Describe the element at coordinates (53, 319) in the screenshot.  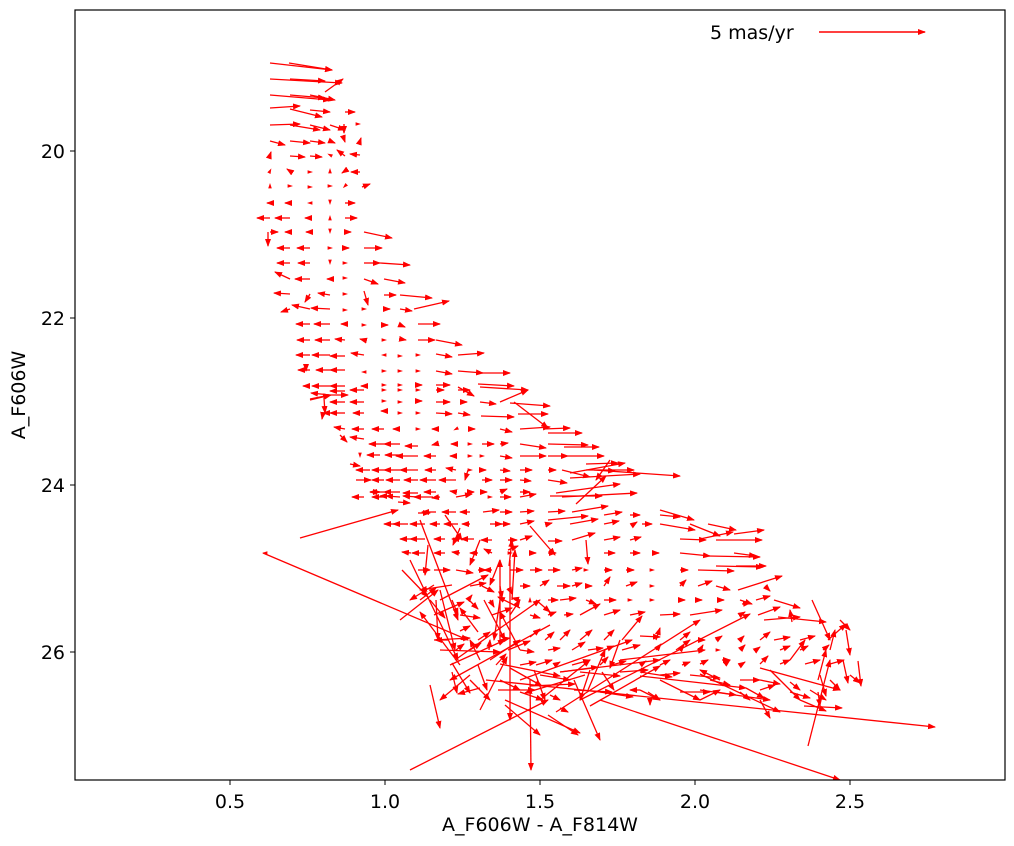
I see `y-tick-label: 22` at that location.